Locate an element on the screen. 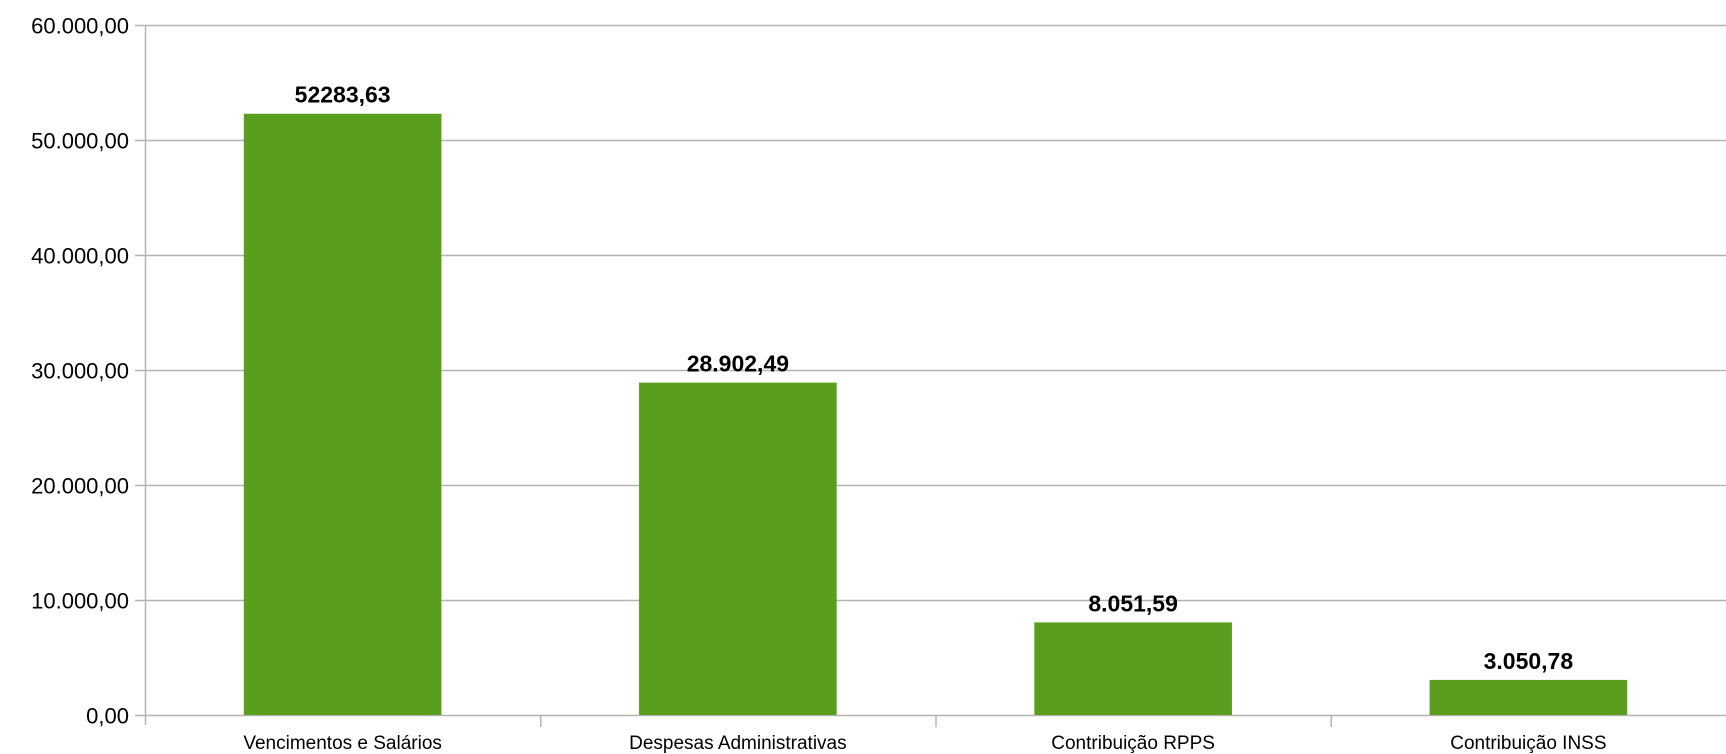  x-tick-label: Vencimentos e Salários is located at coordinates (342, 743).